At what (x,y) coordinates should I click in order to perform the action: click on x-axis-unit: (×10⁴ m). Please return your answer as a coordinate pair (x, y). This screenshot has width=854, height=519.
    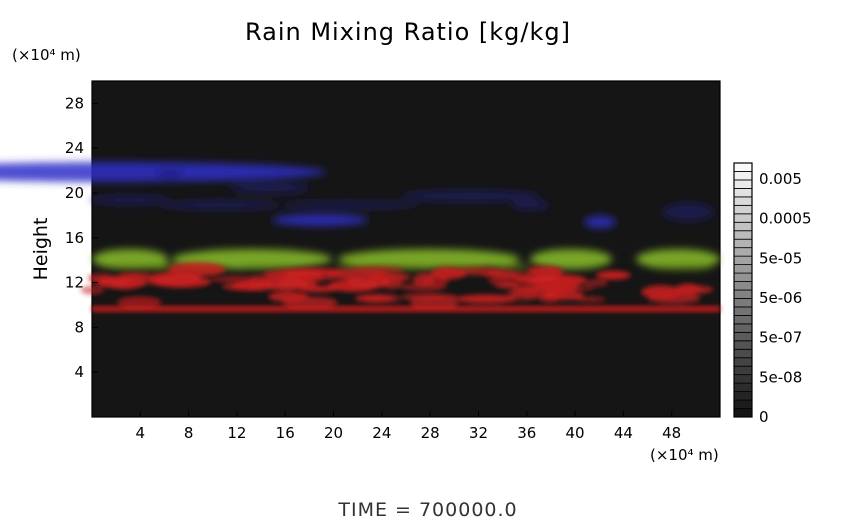
    Looking at the image, I should click on (684, 455).